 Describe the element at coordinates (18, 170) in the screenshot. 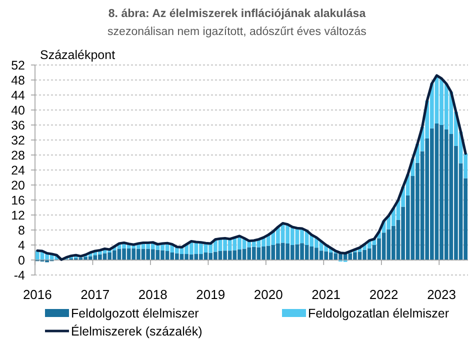

I see `y-tick-label: 24` at that location.